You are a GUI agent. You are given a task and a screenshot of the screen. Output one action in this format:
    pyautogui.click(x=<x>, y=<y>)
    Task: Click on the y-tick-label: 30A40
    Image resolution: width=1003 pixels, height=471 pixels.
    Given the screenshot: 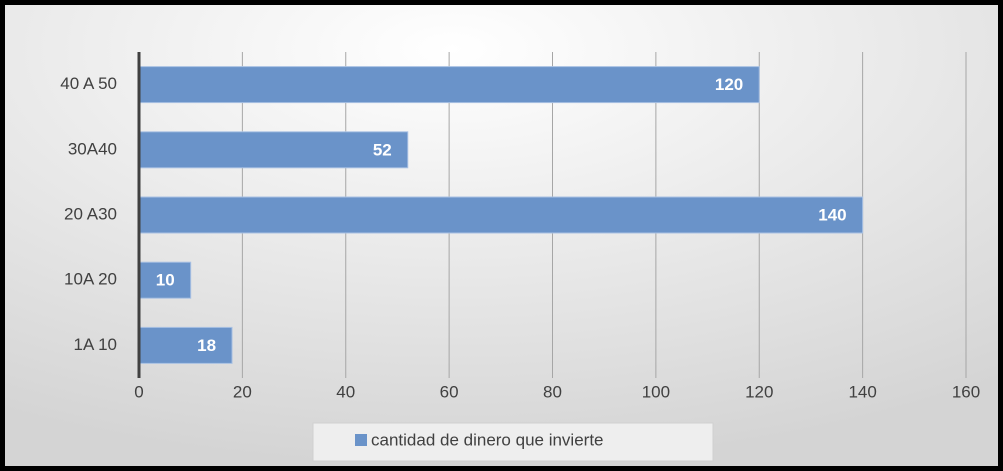 What is the action you would take?
    pyautogui.click(x=92, y=148)
    